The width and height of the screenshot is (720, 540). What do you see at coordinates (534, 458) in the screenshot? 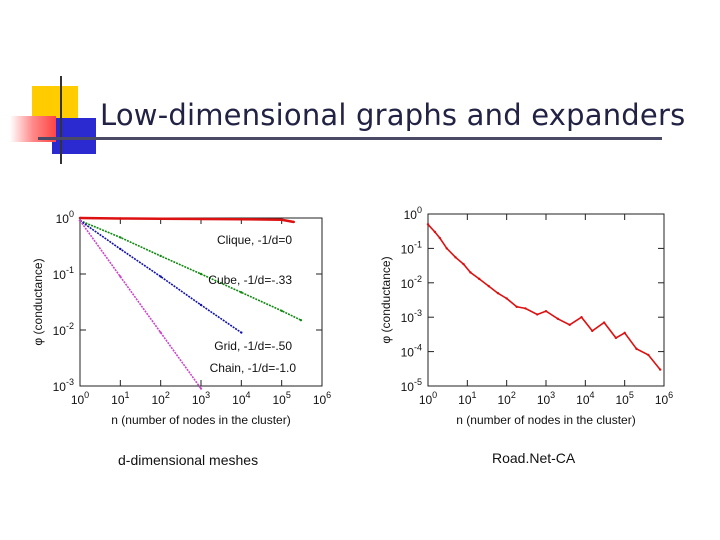
I see `caption-right: Road.Net-CA` at bounding box center [534, 458].